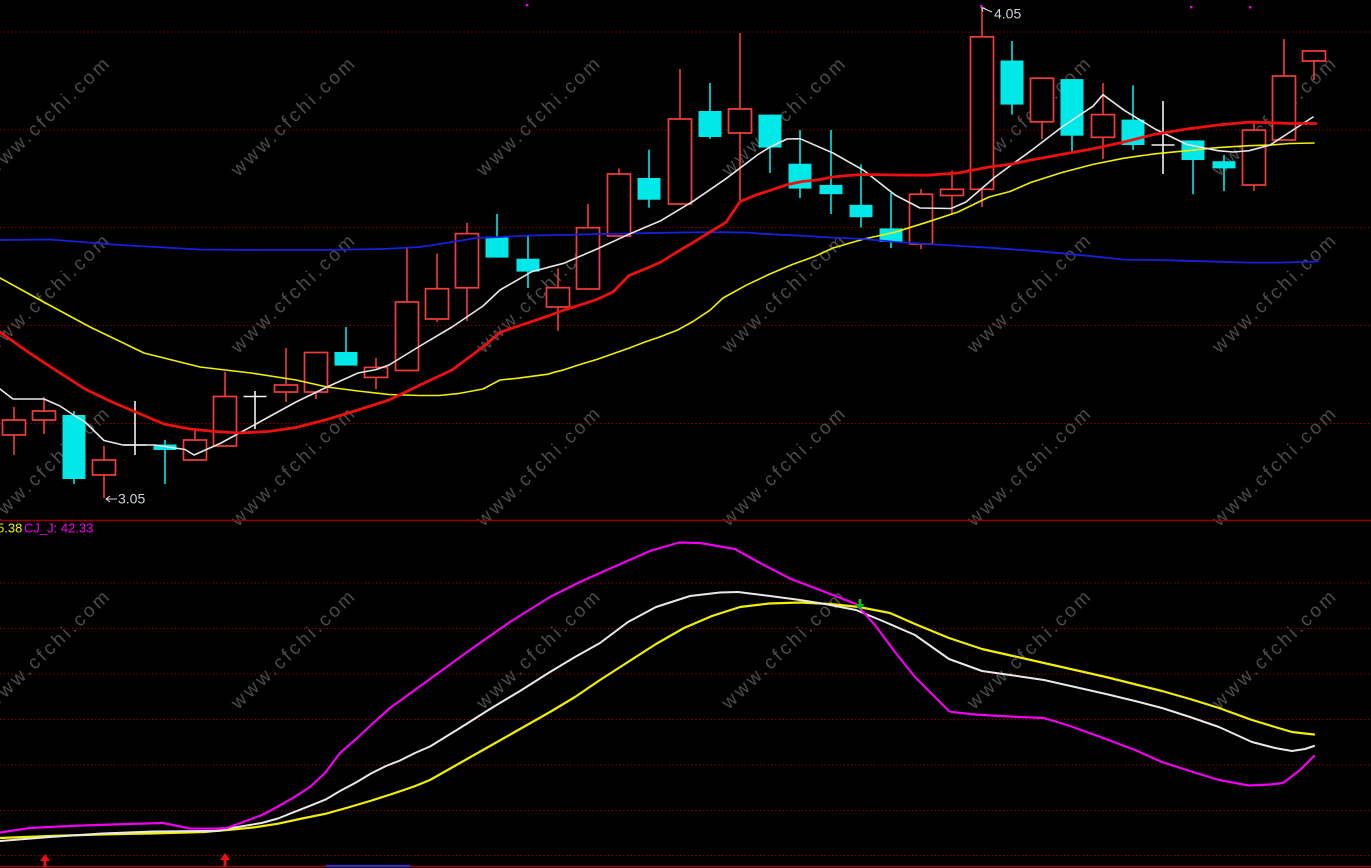 The image size is (1371, 868). Describe the element at coordinates (58, 528) in the screenshot. I see `svg-text: CJ_J: 42.33` at that location.